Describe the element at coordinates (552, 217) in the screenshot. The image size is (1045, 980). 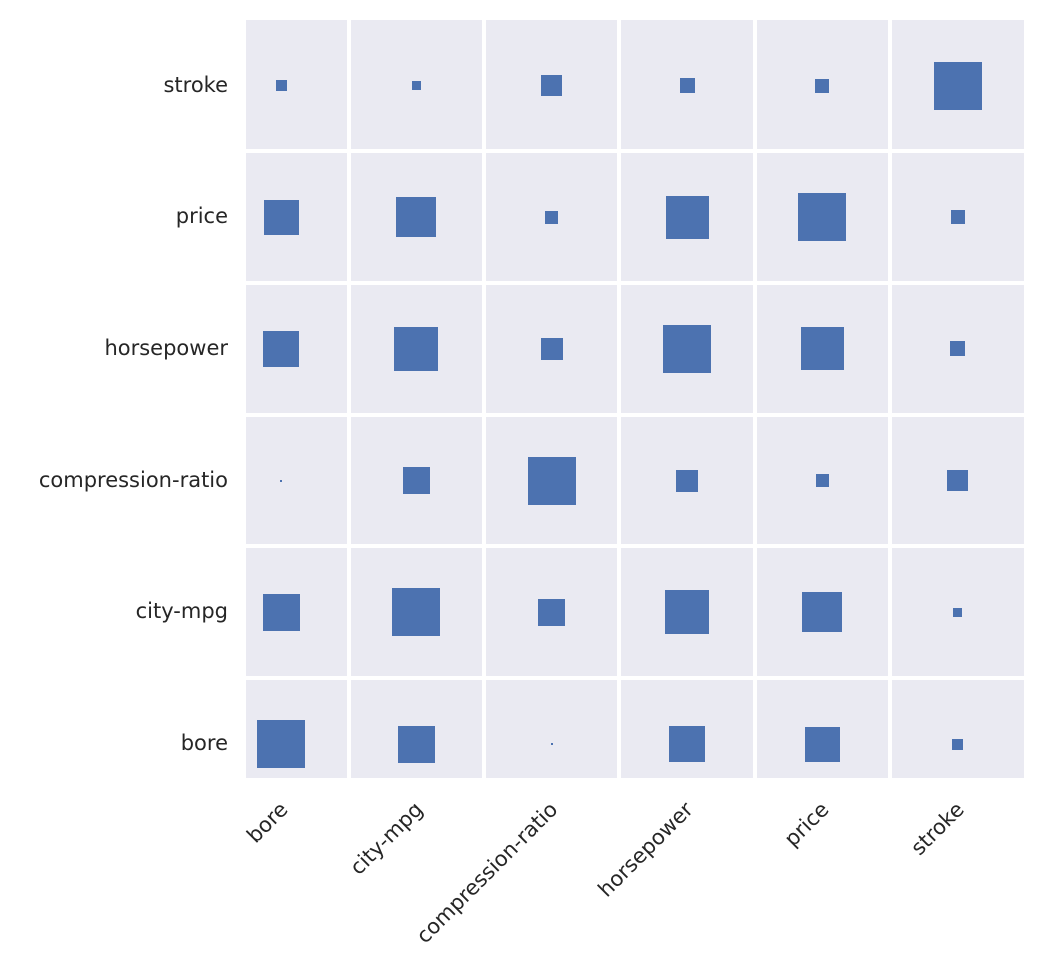
I see `correlation-square-price-compression-ratio` at that location.